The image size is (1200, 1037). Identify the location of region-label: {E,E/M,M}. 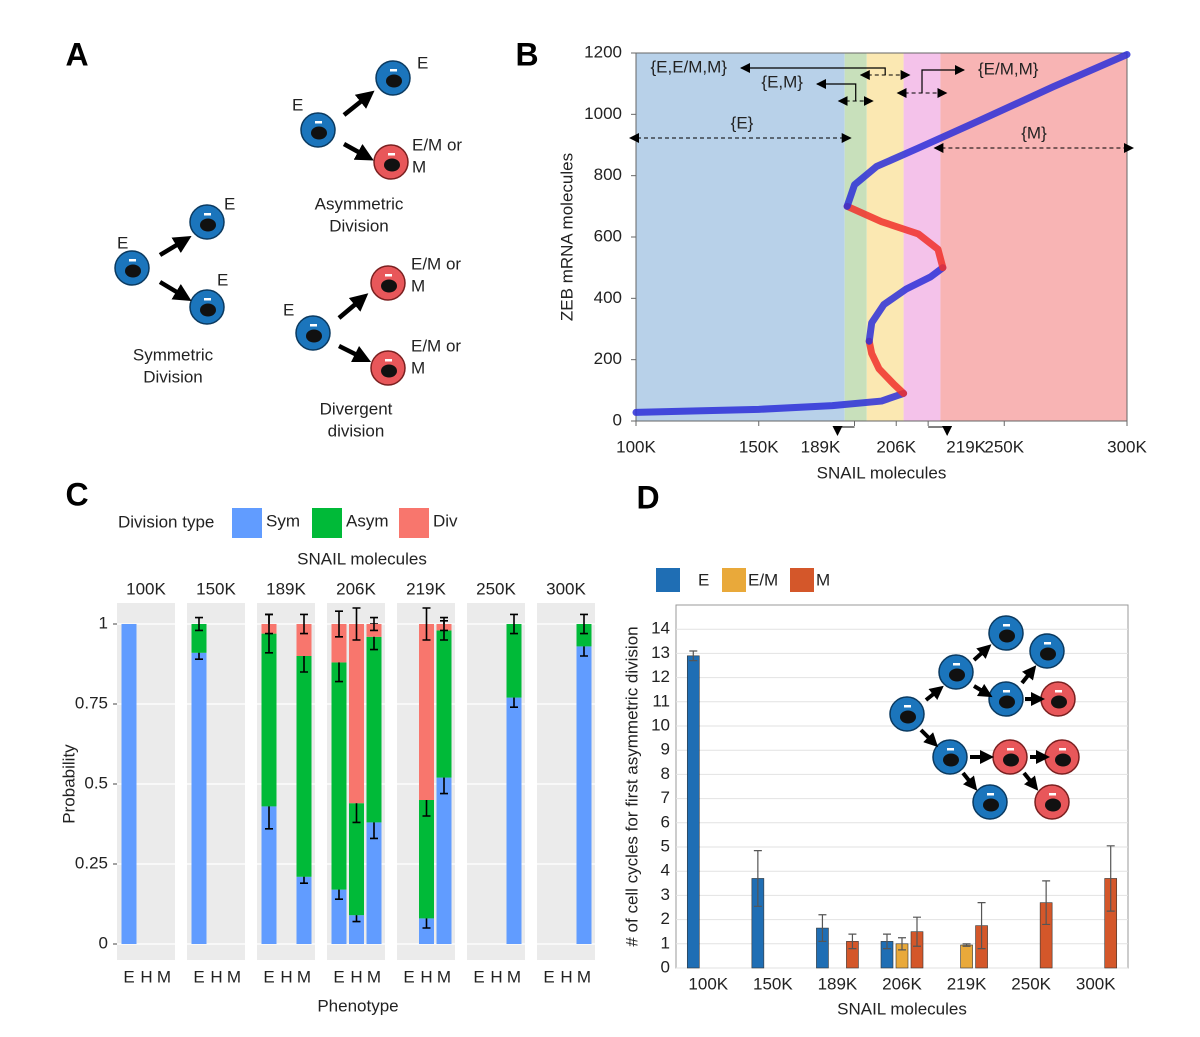
(688, 66).